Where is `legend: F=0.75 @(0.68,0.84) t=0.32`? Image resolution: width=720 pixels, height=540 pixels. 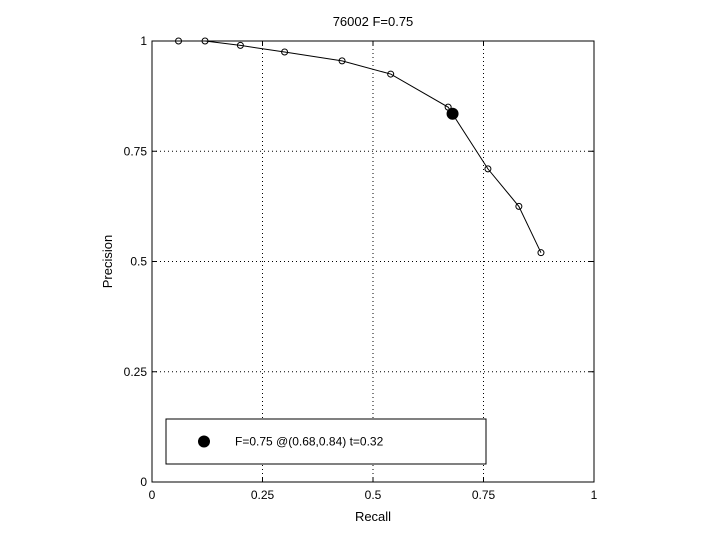
legend: F=0.75 @(0.68,0.84) t=0.32 is located at coordinates (326, 441).